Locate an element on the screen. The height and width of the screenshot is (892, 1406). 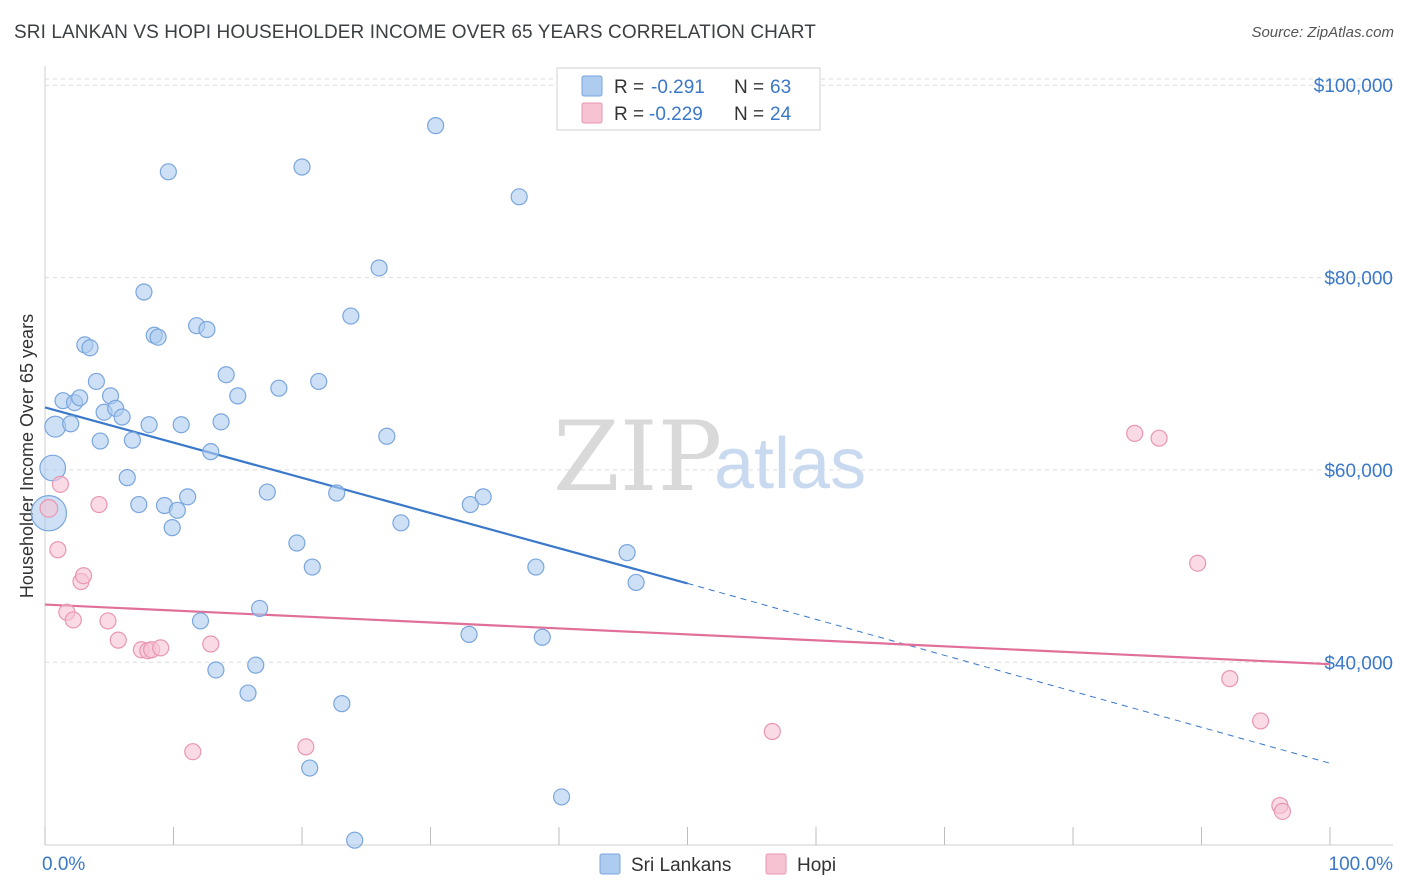
legend-n-label-2: N = is located at coordinates (749, 114).